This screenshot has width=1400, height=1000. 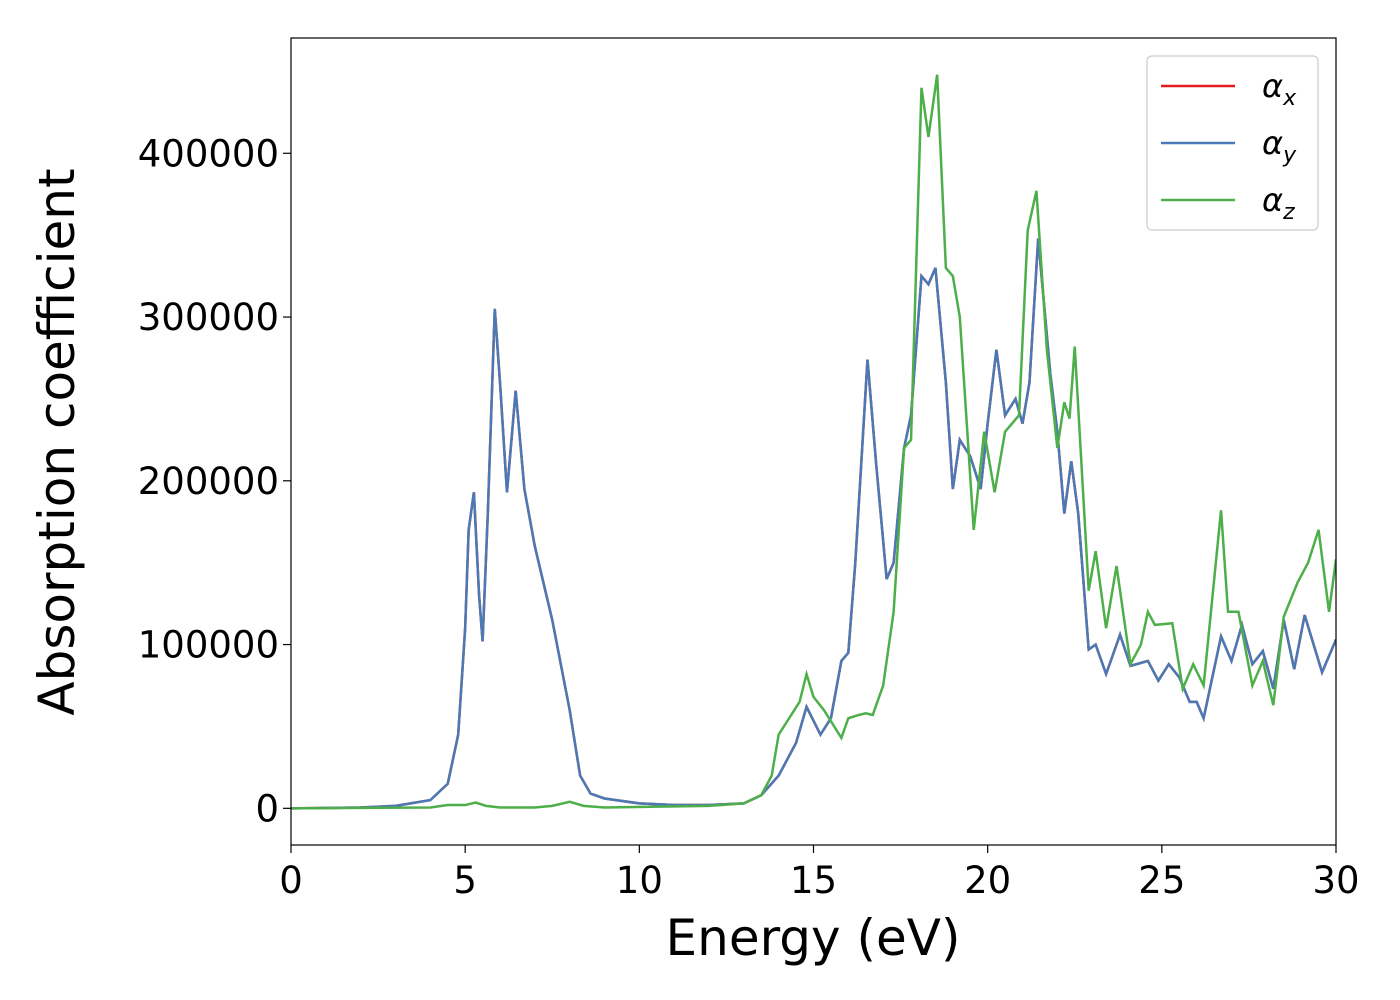 I want to click on y-tick-label: 200000, so click(x=208, y=481).